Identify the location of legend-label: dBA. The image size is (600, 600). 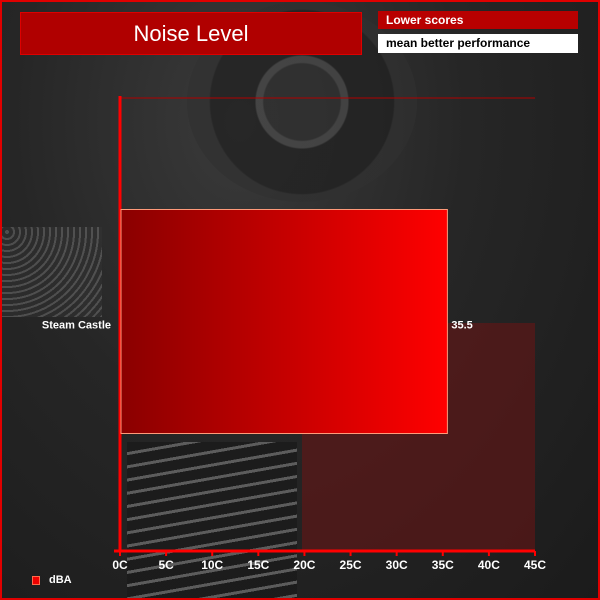
(60, 580).